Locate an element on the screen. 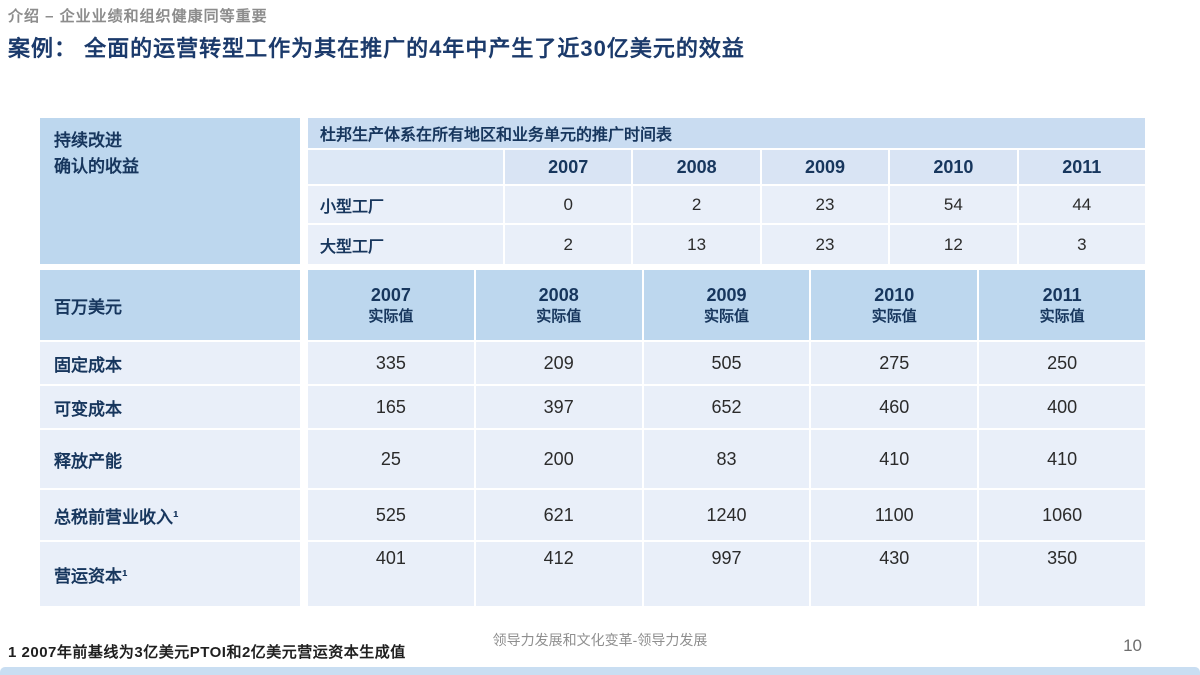 The image size is (1200, 675). row-label-fixed-cost: 固定成本 is located at coordinates (170, 363).